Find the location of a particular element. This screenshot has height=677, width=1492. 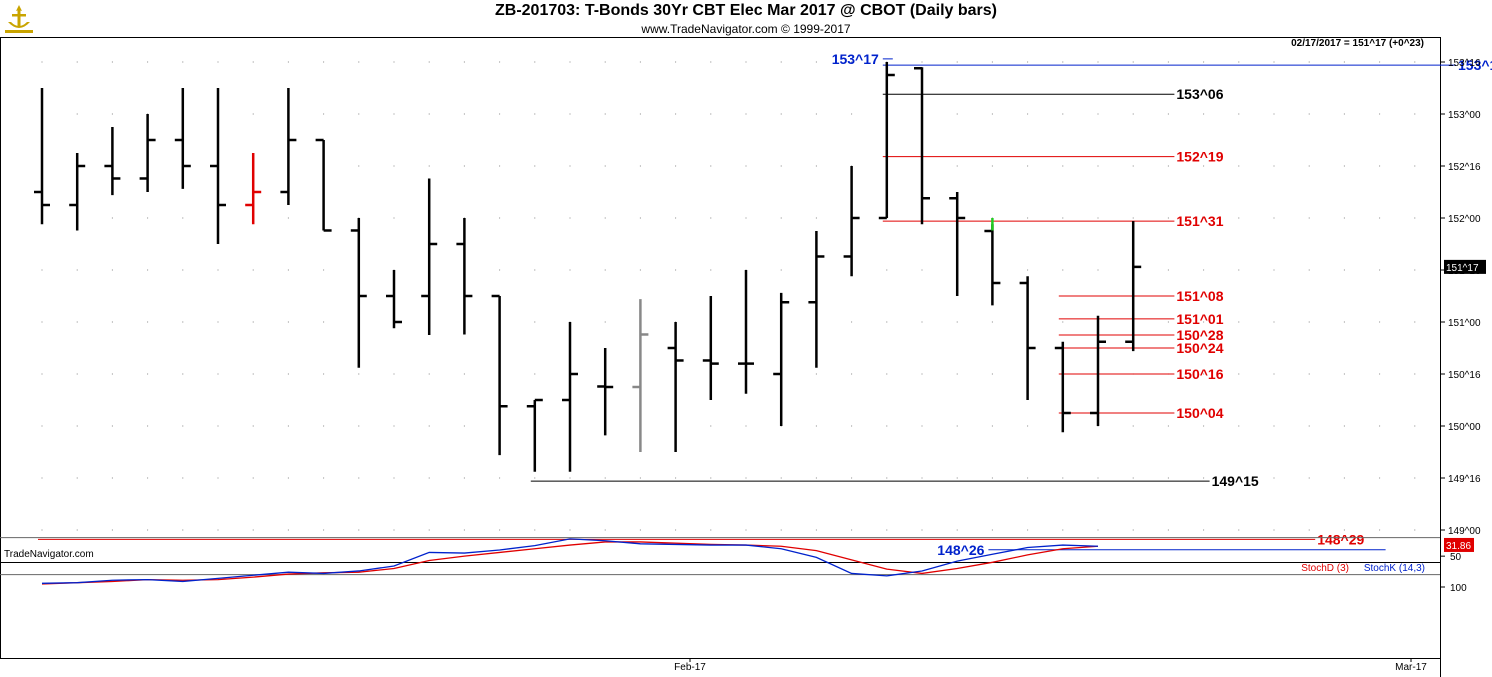

date-tick-label: Feb-17 is located at coordinates (690, 667).